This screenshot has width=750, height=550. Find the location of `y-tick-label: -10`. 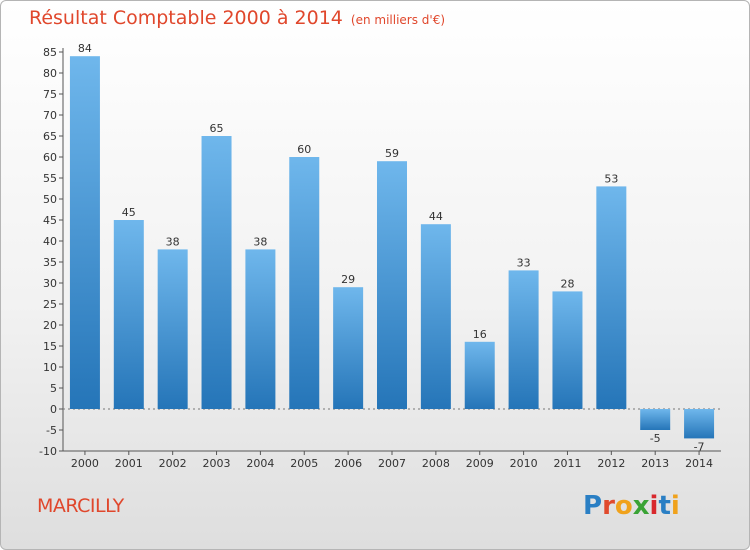

y-tick-label: -10 is located at coordinates (48, 451).